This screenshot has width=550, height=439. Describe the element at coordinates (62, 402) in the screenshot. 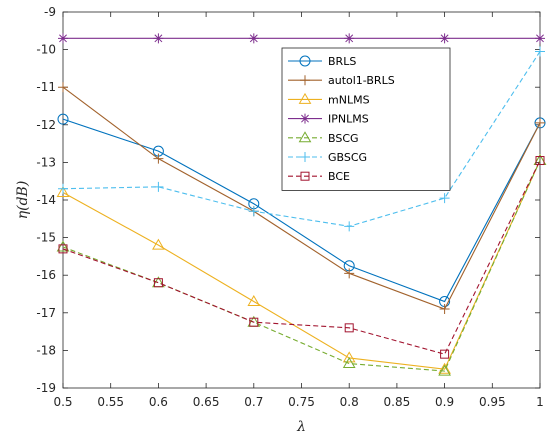

I see `x-tick-label: 0.5` at that location.